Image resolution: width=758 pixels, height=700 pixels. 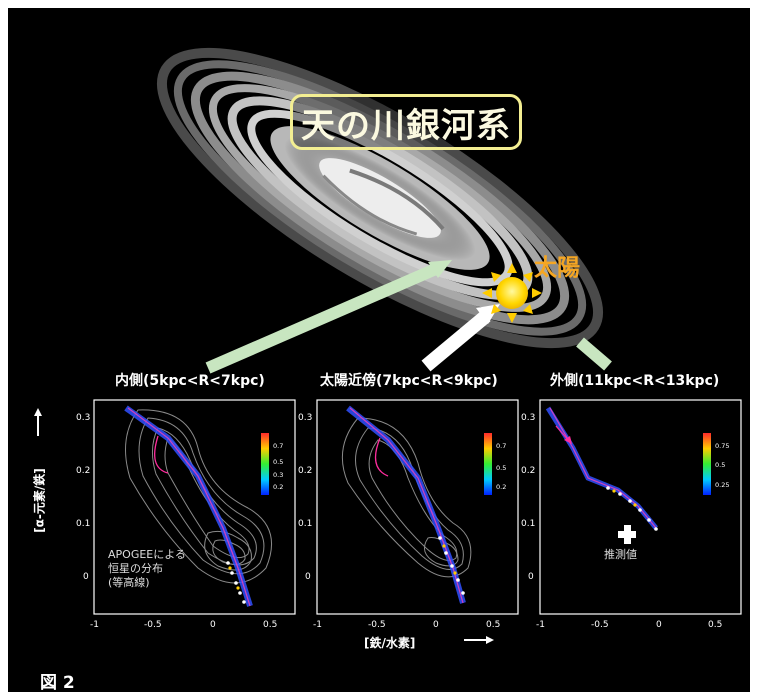 I want to click on arrow-inner, so click(x=323, y=318).